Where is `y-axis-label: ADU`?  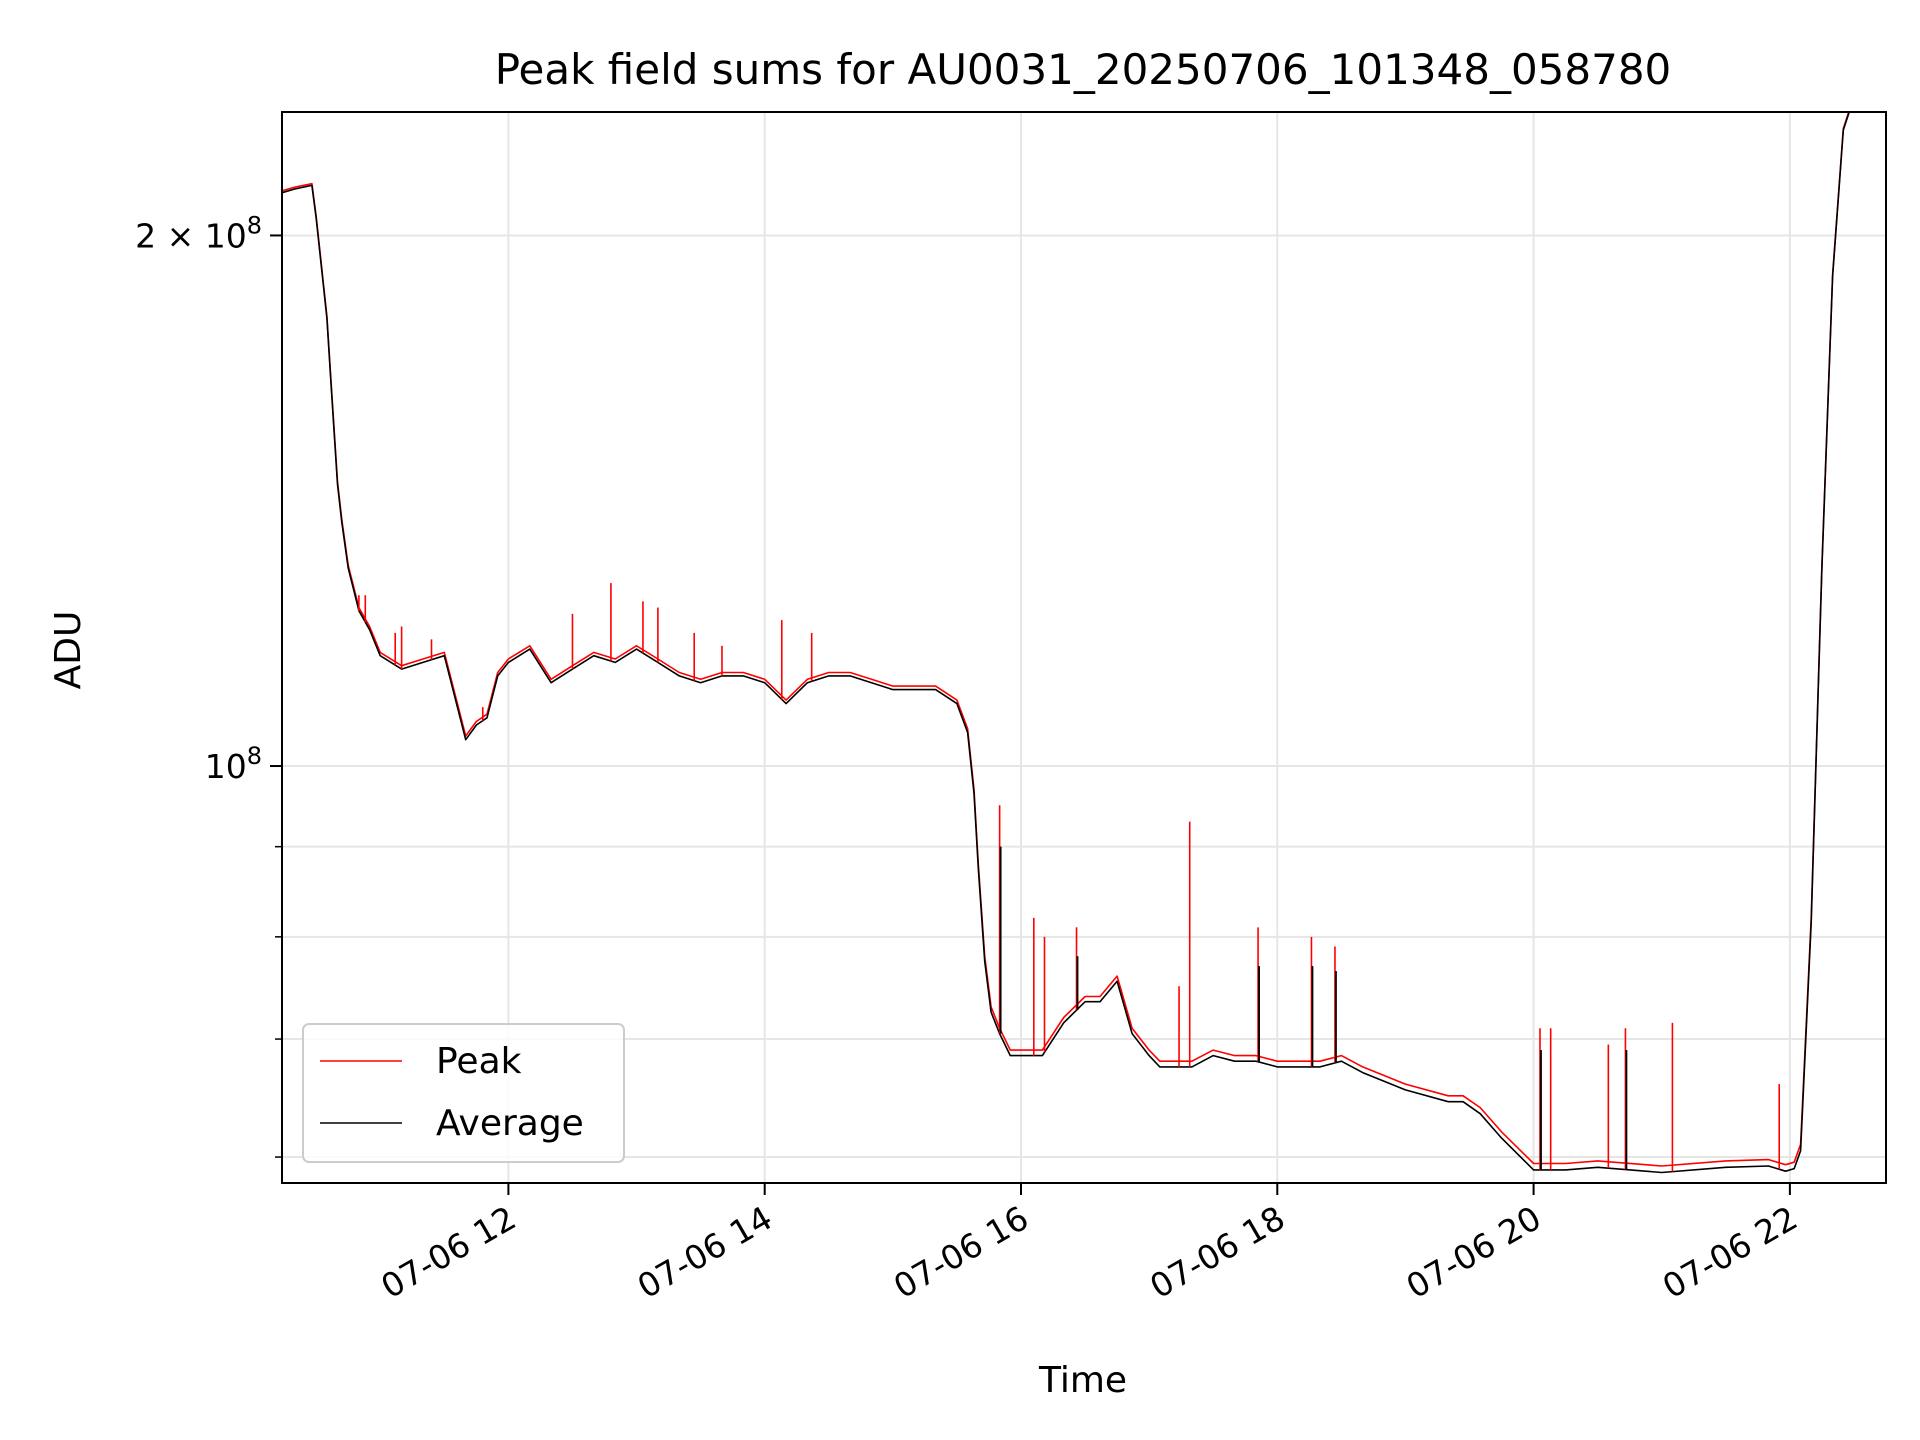 y-axis-label: ADU is located at coordinates (68, 650).